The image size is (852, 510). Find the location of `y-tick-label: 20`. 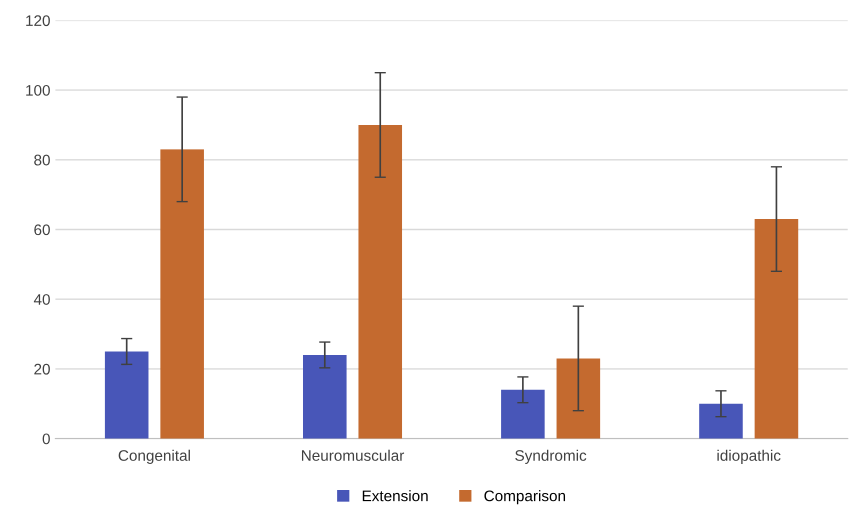

y-tick-label: 20 is located at coordinates (42, 369).